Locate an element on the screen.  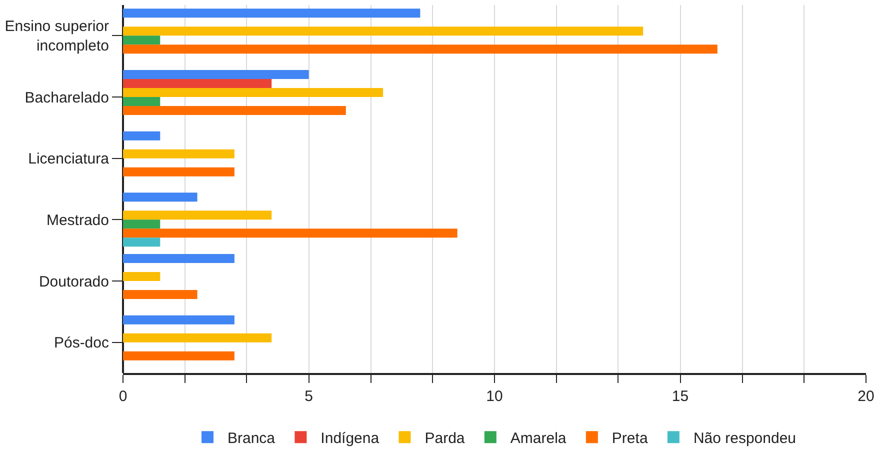
x-tick-label: 20 is located at coordinates (866, 396).